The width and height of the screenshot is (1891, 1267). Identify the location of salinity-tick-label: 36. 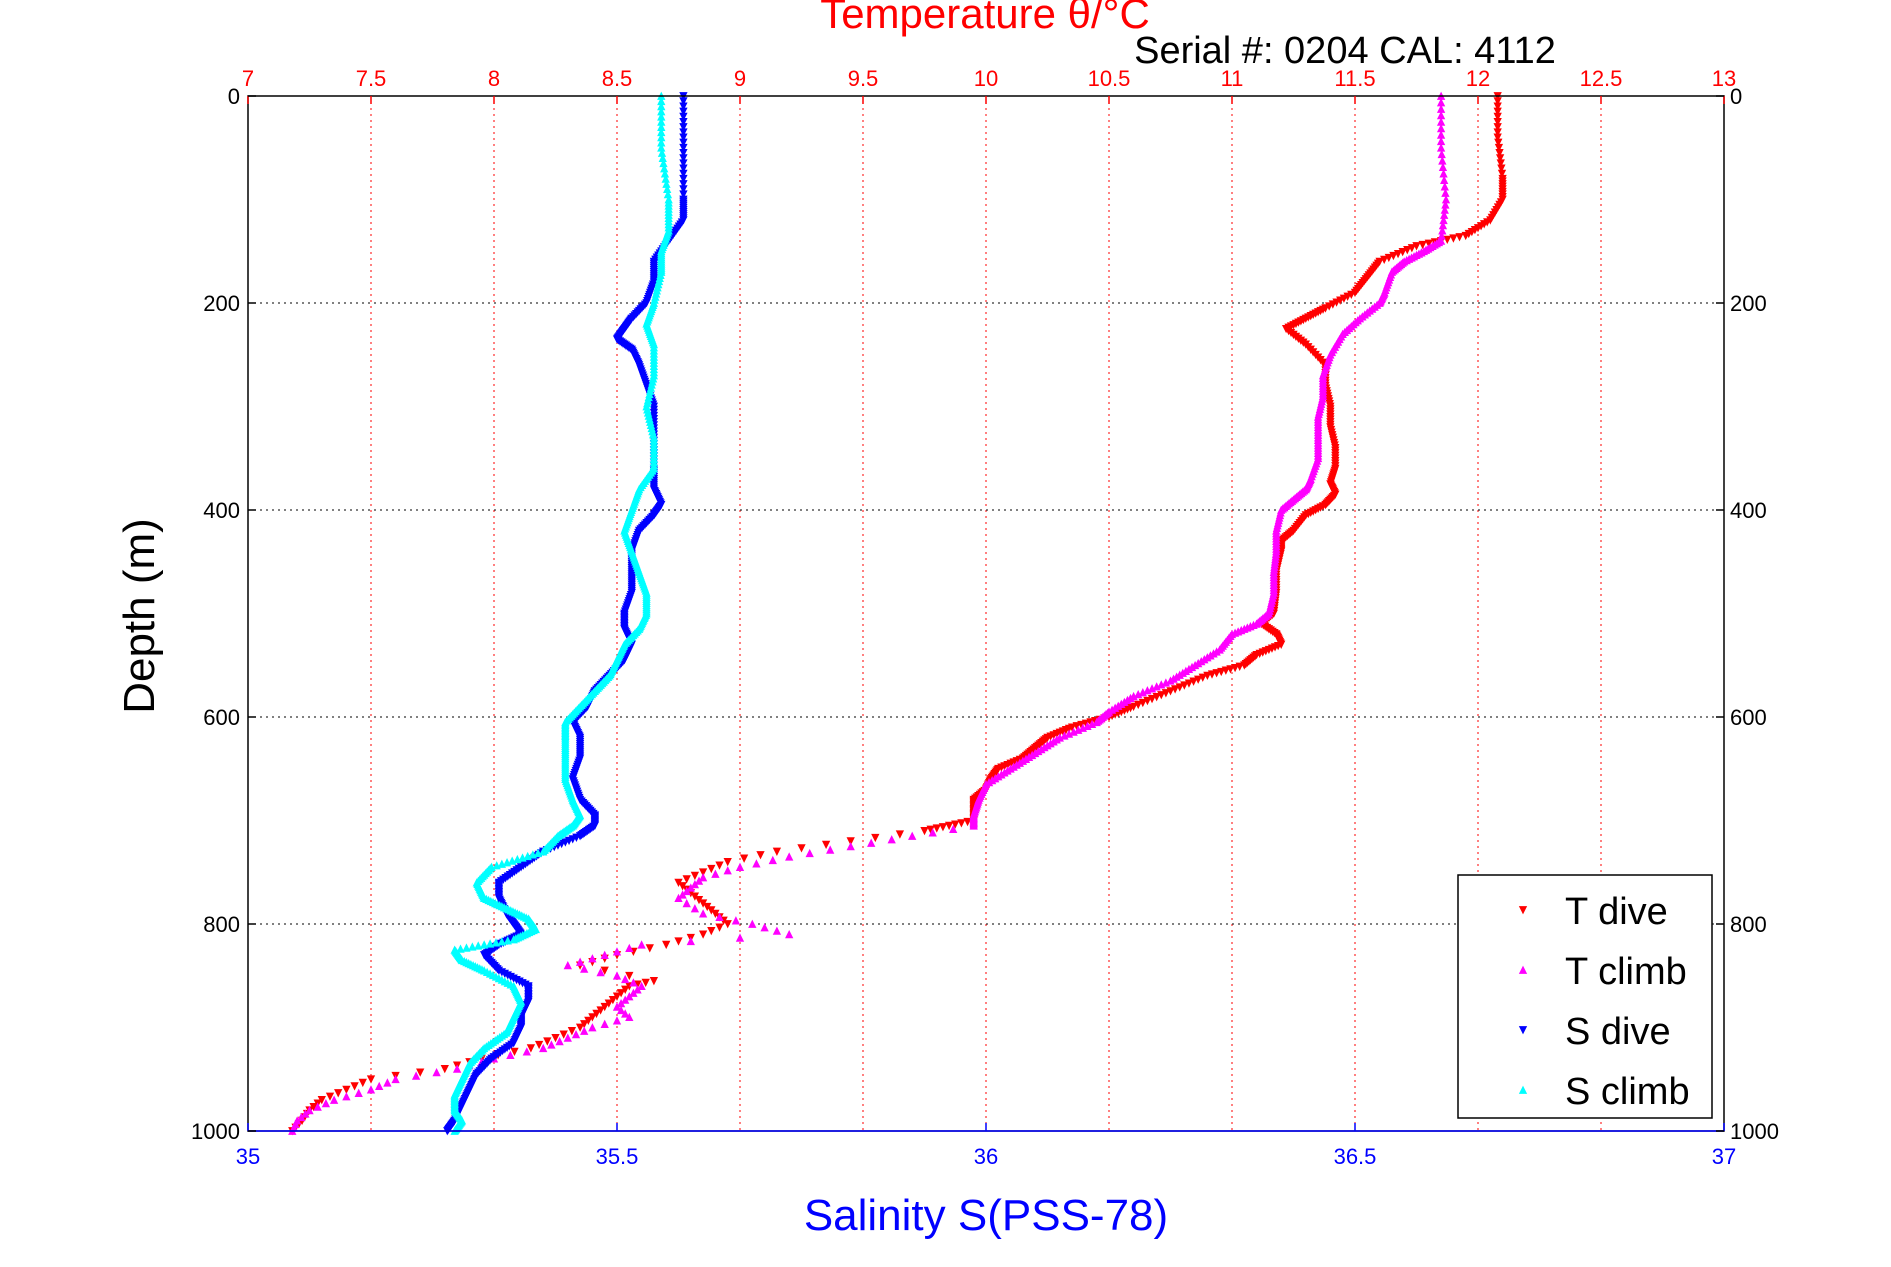
(986, 1156).